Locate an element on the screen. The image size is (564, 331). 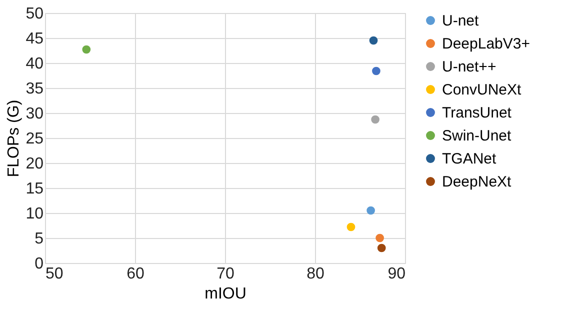
y-tick-label: 25 is located at coordinates (35, 139).